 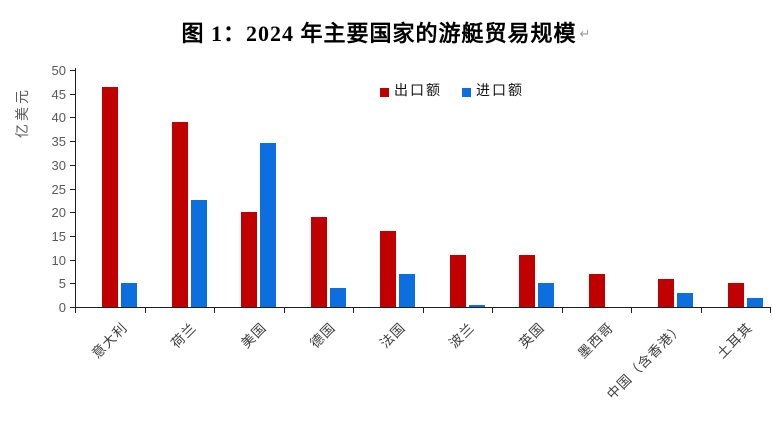 What do you see at coordinates (62, 307) in the screenshot?
I see `y-tick-label: 0` at bounding box center [62, 307].